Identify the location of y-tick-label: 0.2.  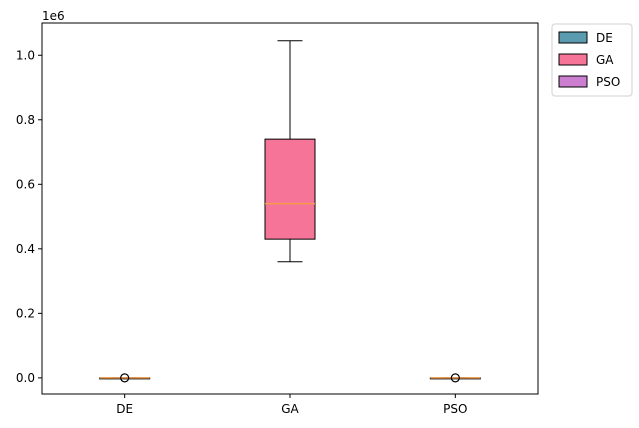
(25, 313).